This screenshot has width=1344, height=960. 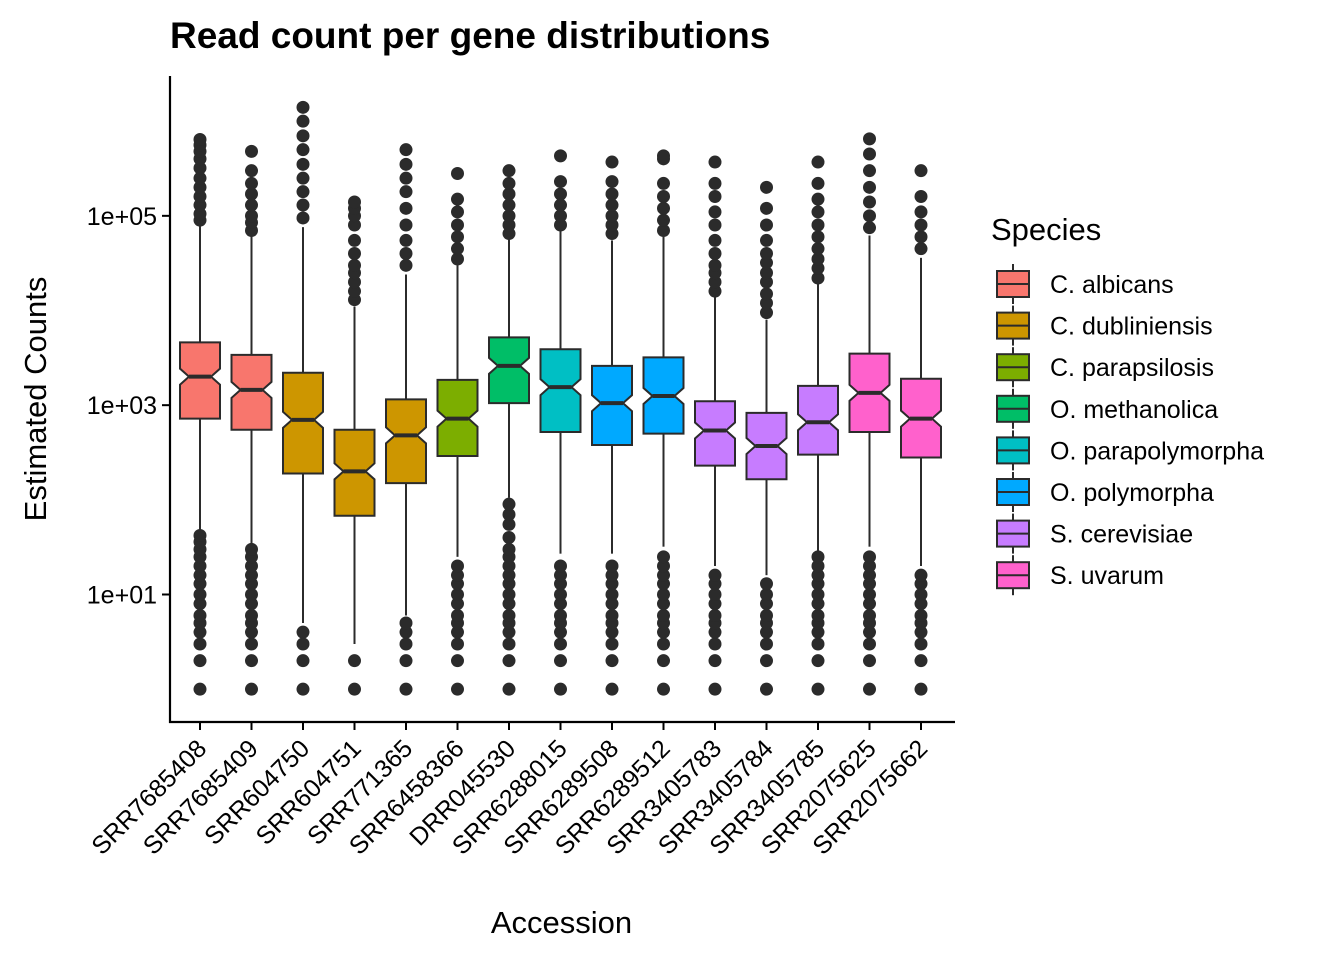 What do you see at coordinates (1105, 367) in the screenshot?
I see `legend-item: C. parapsilosis` at bounding box center [1105, 367].